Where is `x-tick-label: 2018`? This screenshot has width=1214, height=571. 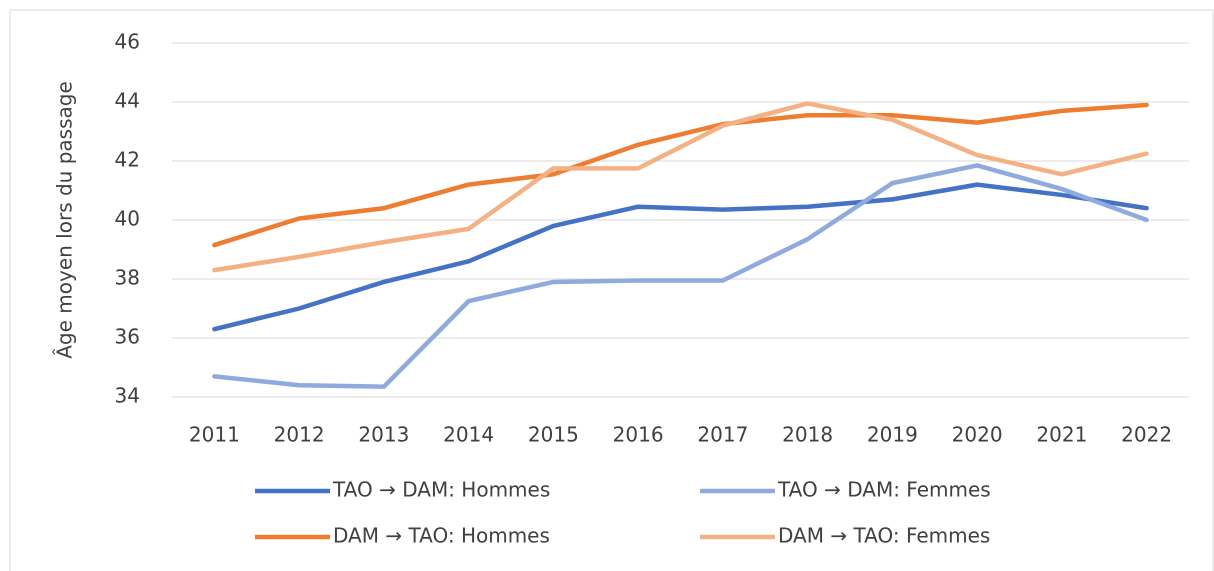 x-tick-label: 2018 is located at coordinates (807, 435).